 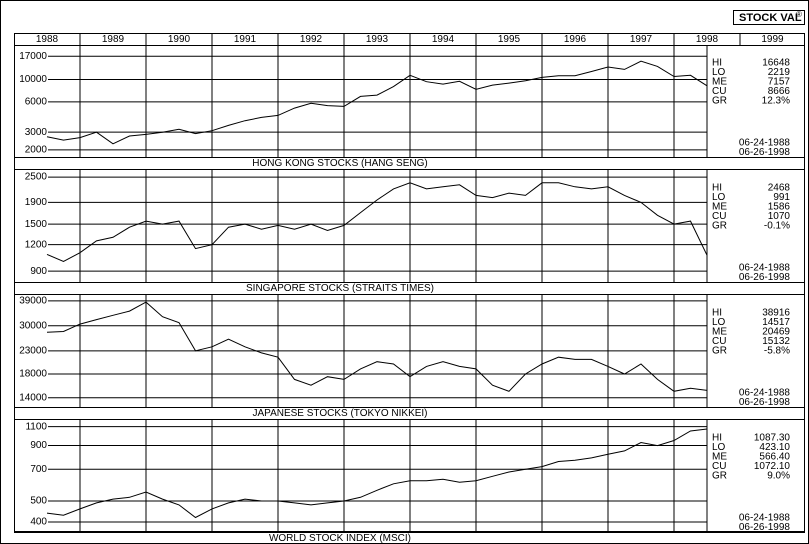 What do you see at coordinates (33, 325) in the screenshot?
I see `y-tick-label: 30000` at bounding box center [33, 325].